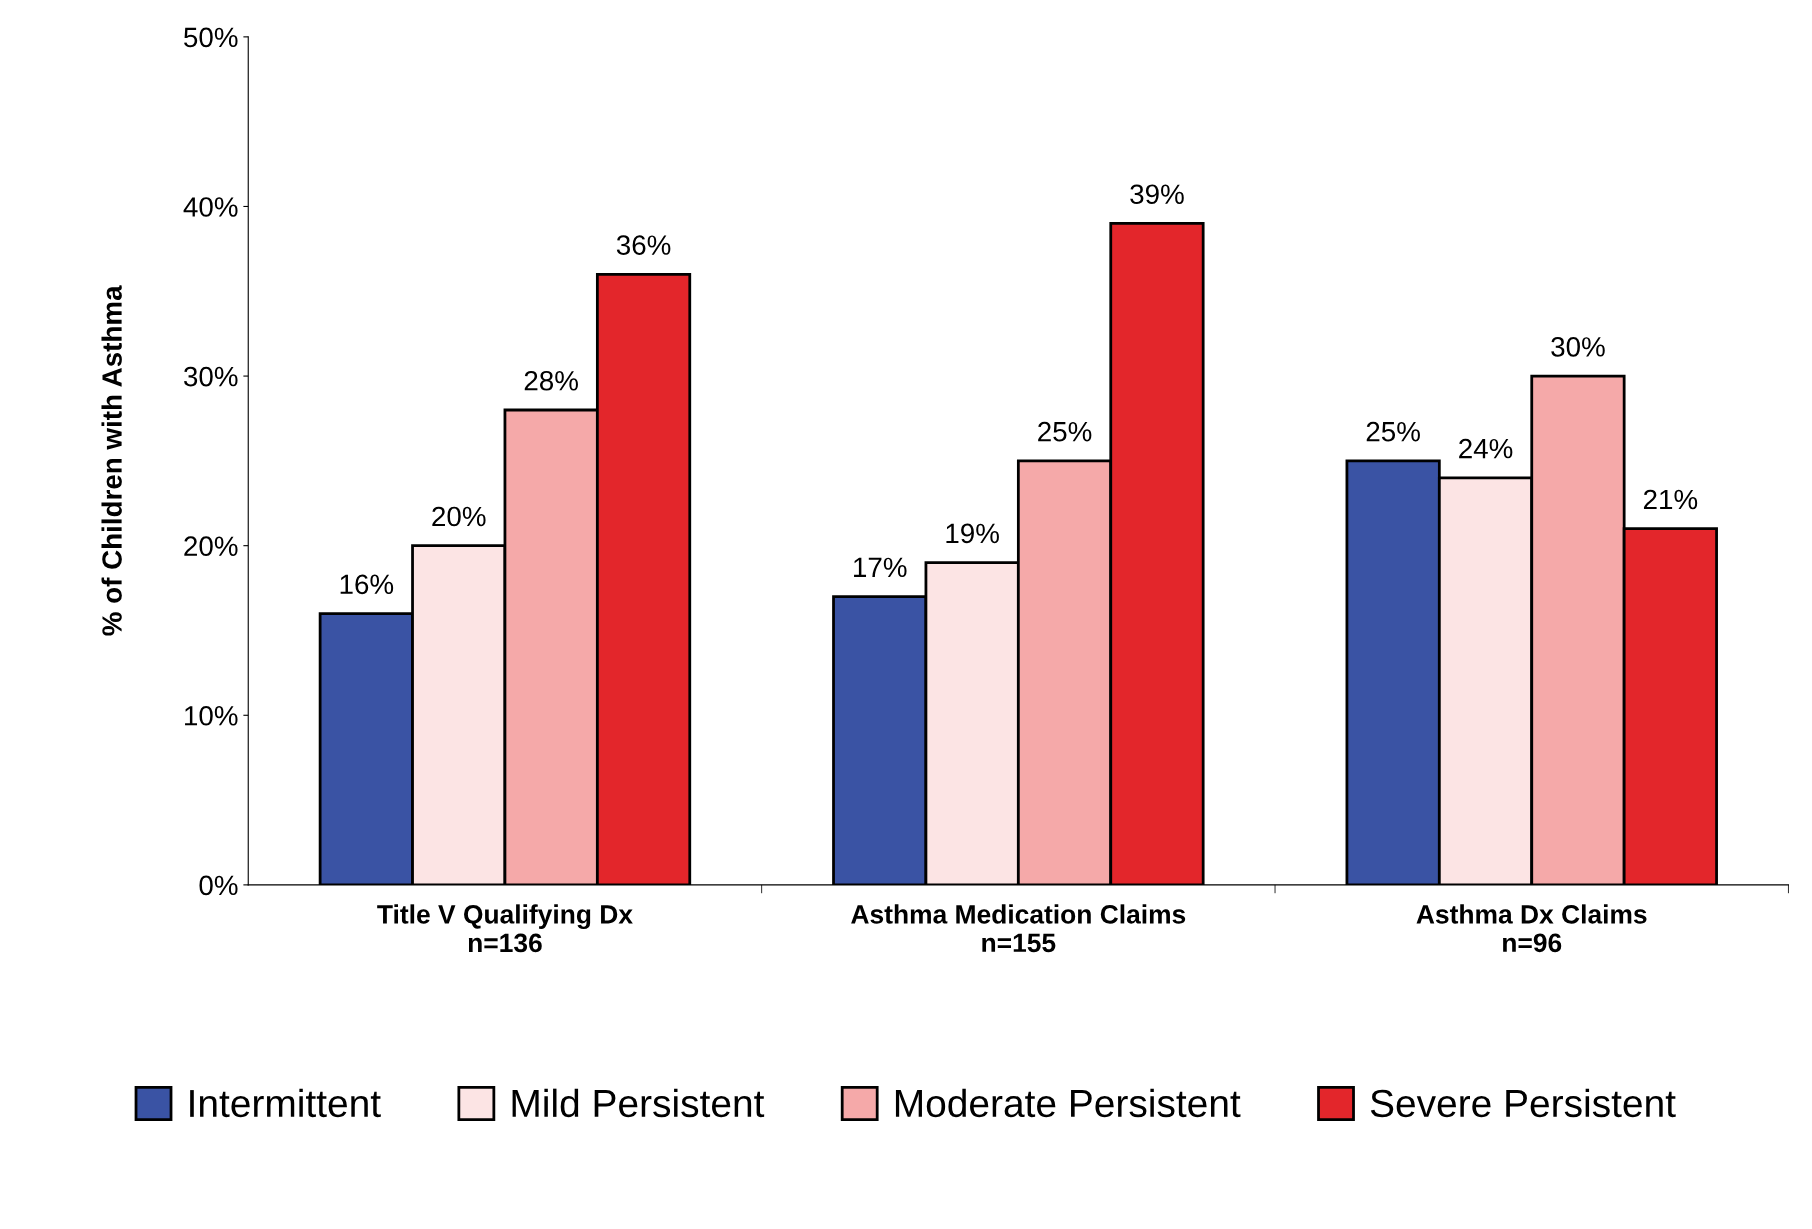 Image resolution: width=1812 pixels, height=1229 pixels. What do you see at coordinates (211, 546) in the screenshot?
I see `y-tick-label: 20%` at bounding box center [211, 546].